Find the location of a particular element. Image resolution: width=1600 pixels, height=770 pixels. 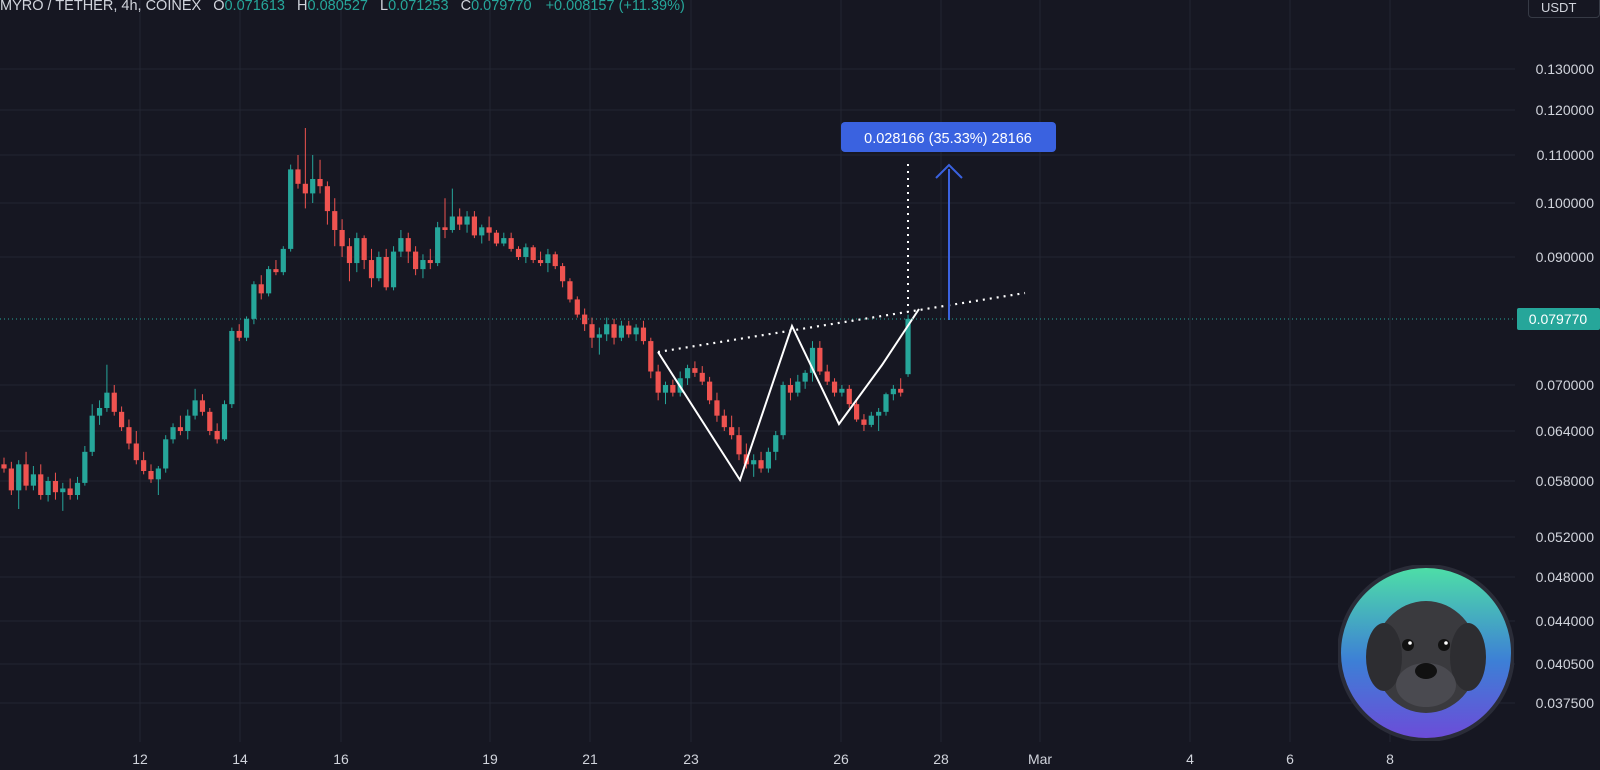

time-tick-label: 23 is located at coordinates (691, 759).